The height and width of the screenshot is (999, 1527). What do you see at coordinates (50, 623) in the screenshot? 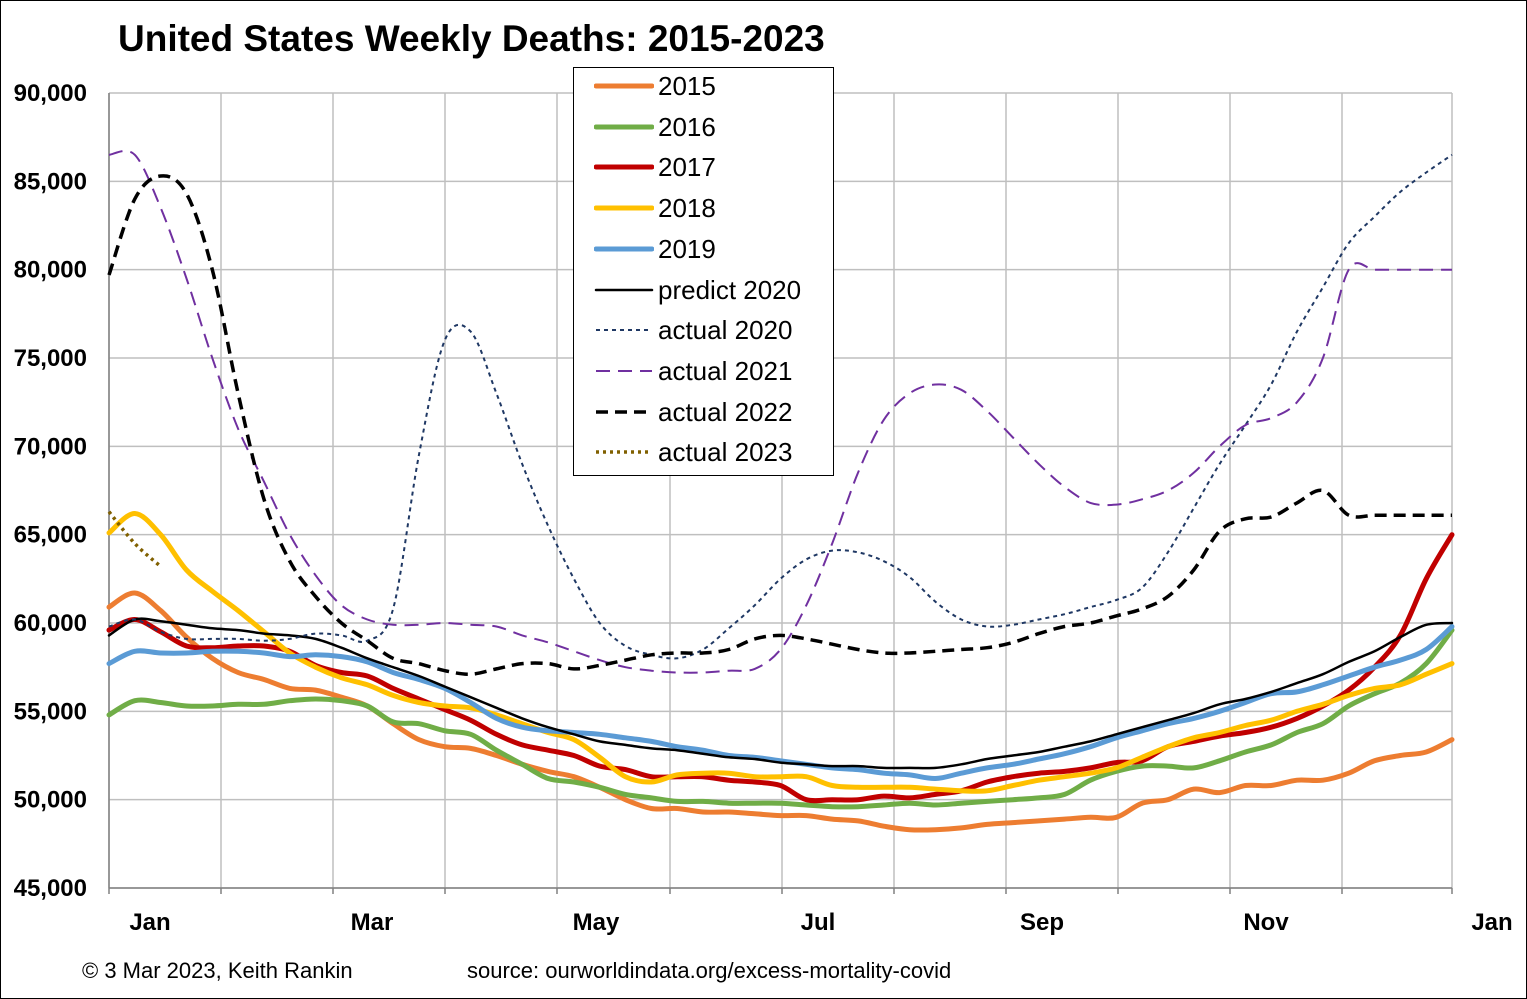
I see `y-tick-label: 60,000` at bounding box center [50, 623].